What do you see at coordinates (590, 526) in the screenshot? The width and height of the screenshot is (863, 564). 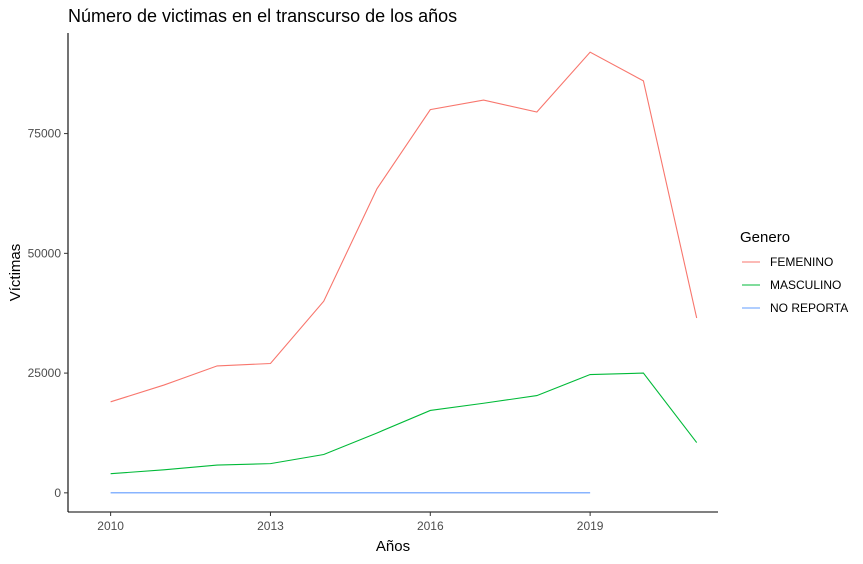 I see `x-tick-label: 2019` at bounding box center [590, 526].